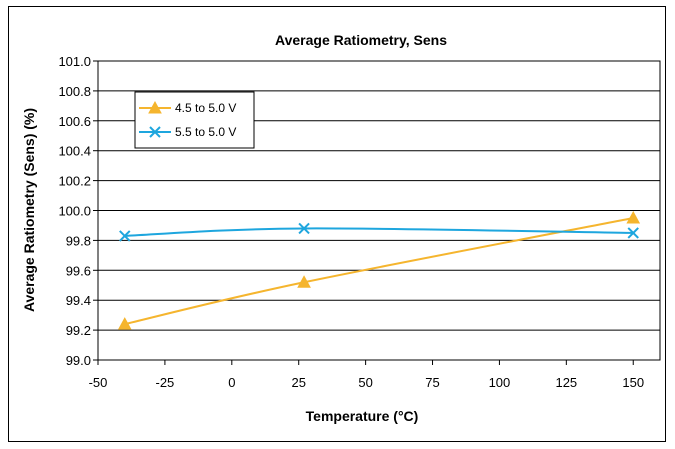  What do you see at coordinates (74, 121) in the screenshot?
I see `y-tick-label: 100.6` at bounding box center [74, 121].